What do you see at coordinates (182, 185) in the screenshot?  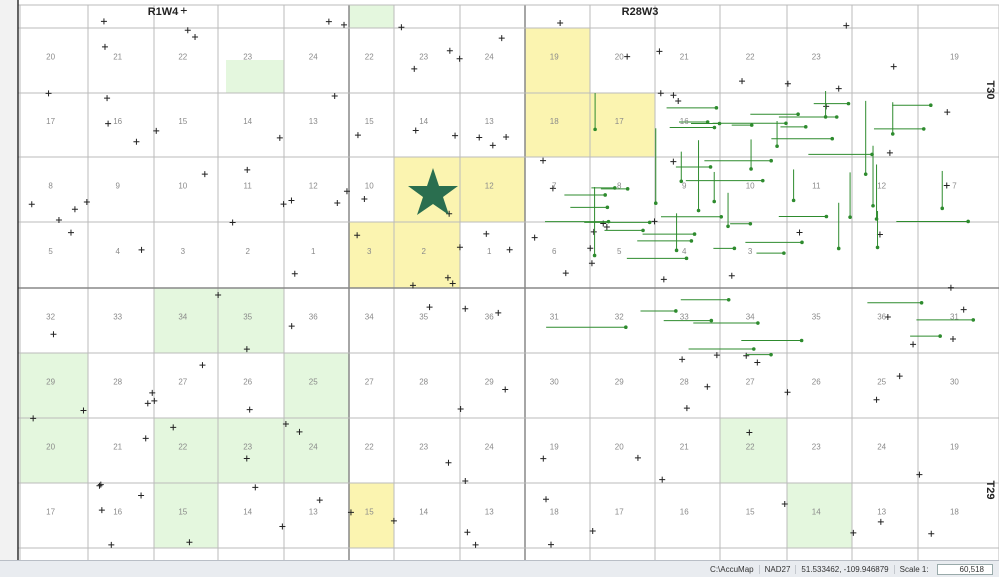 I see `section-number: 10` at bounding box center [182, 185].